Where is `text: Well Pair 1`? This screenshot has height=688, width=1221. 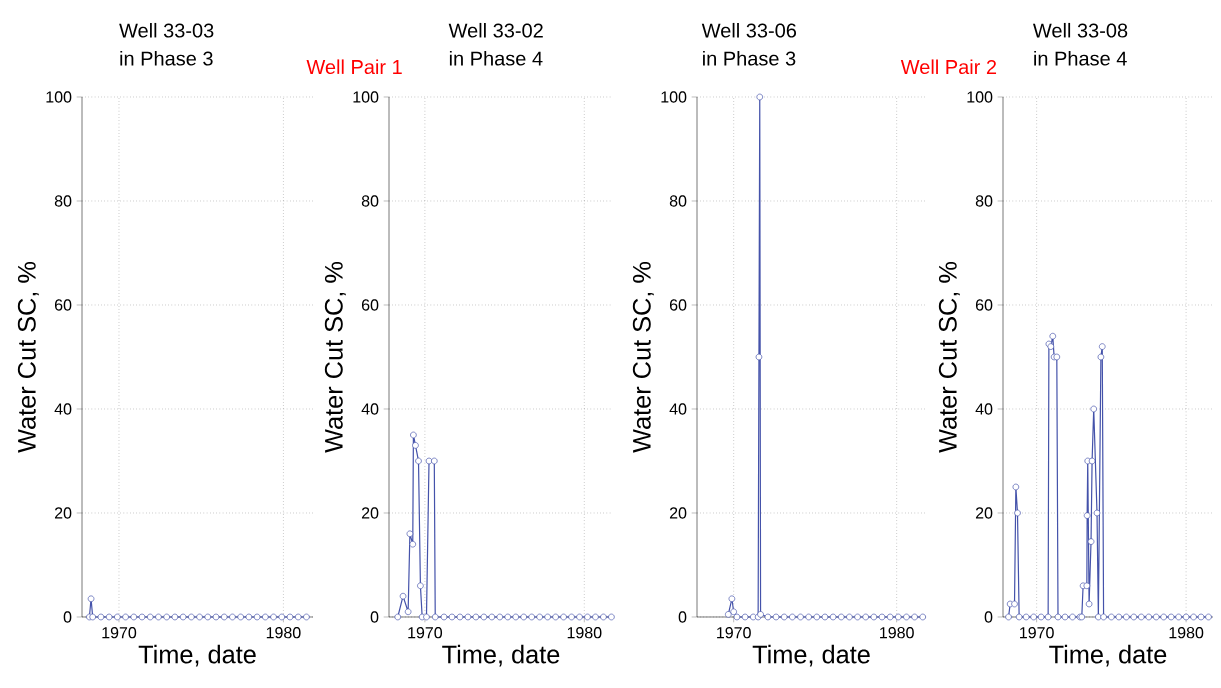 text: Well Pair 1 is located at coordinates (354, 67).